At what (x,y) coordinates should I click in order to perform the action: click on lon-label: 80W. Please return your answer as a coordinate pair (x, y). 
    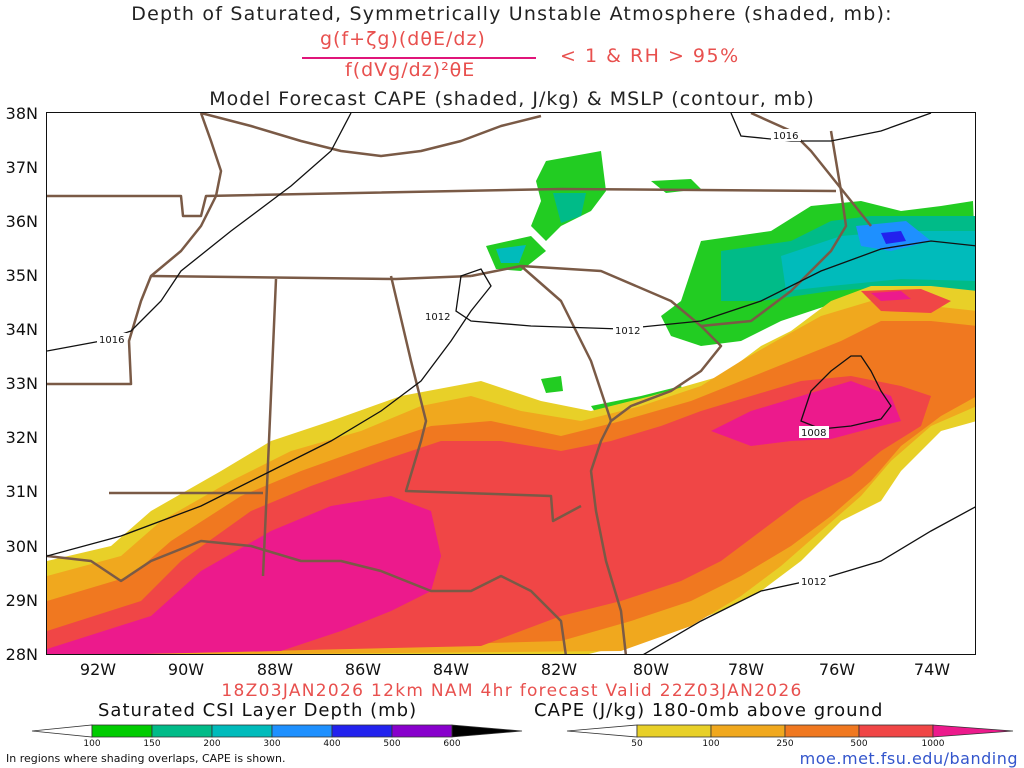
    Looking at the image, I should click on (651, 669).